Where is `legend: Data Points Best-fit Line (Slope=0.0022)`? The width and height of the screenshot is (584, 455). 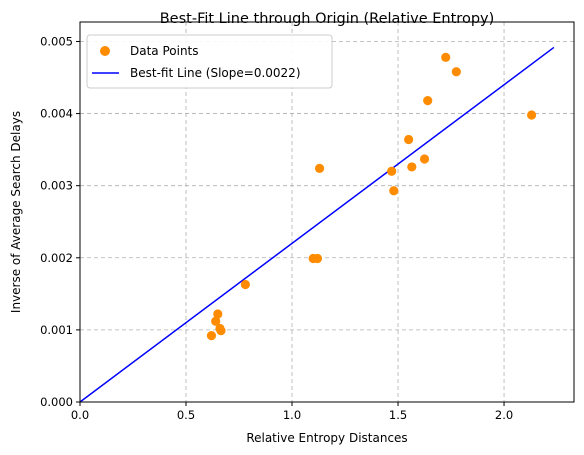
legend: Data Points Best-fit Line (Slope=0.0022) is located at coordinates (209, 61).